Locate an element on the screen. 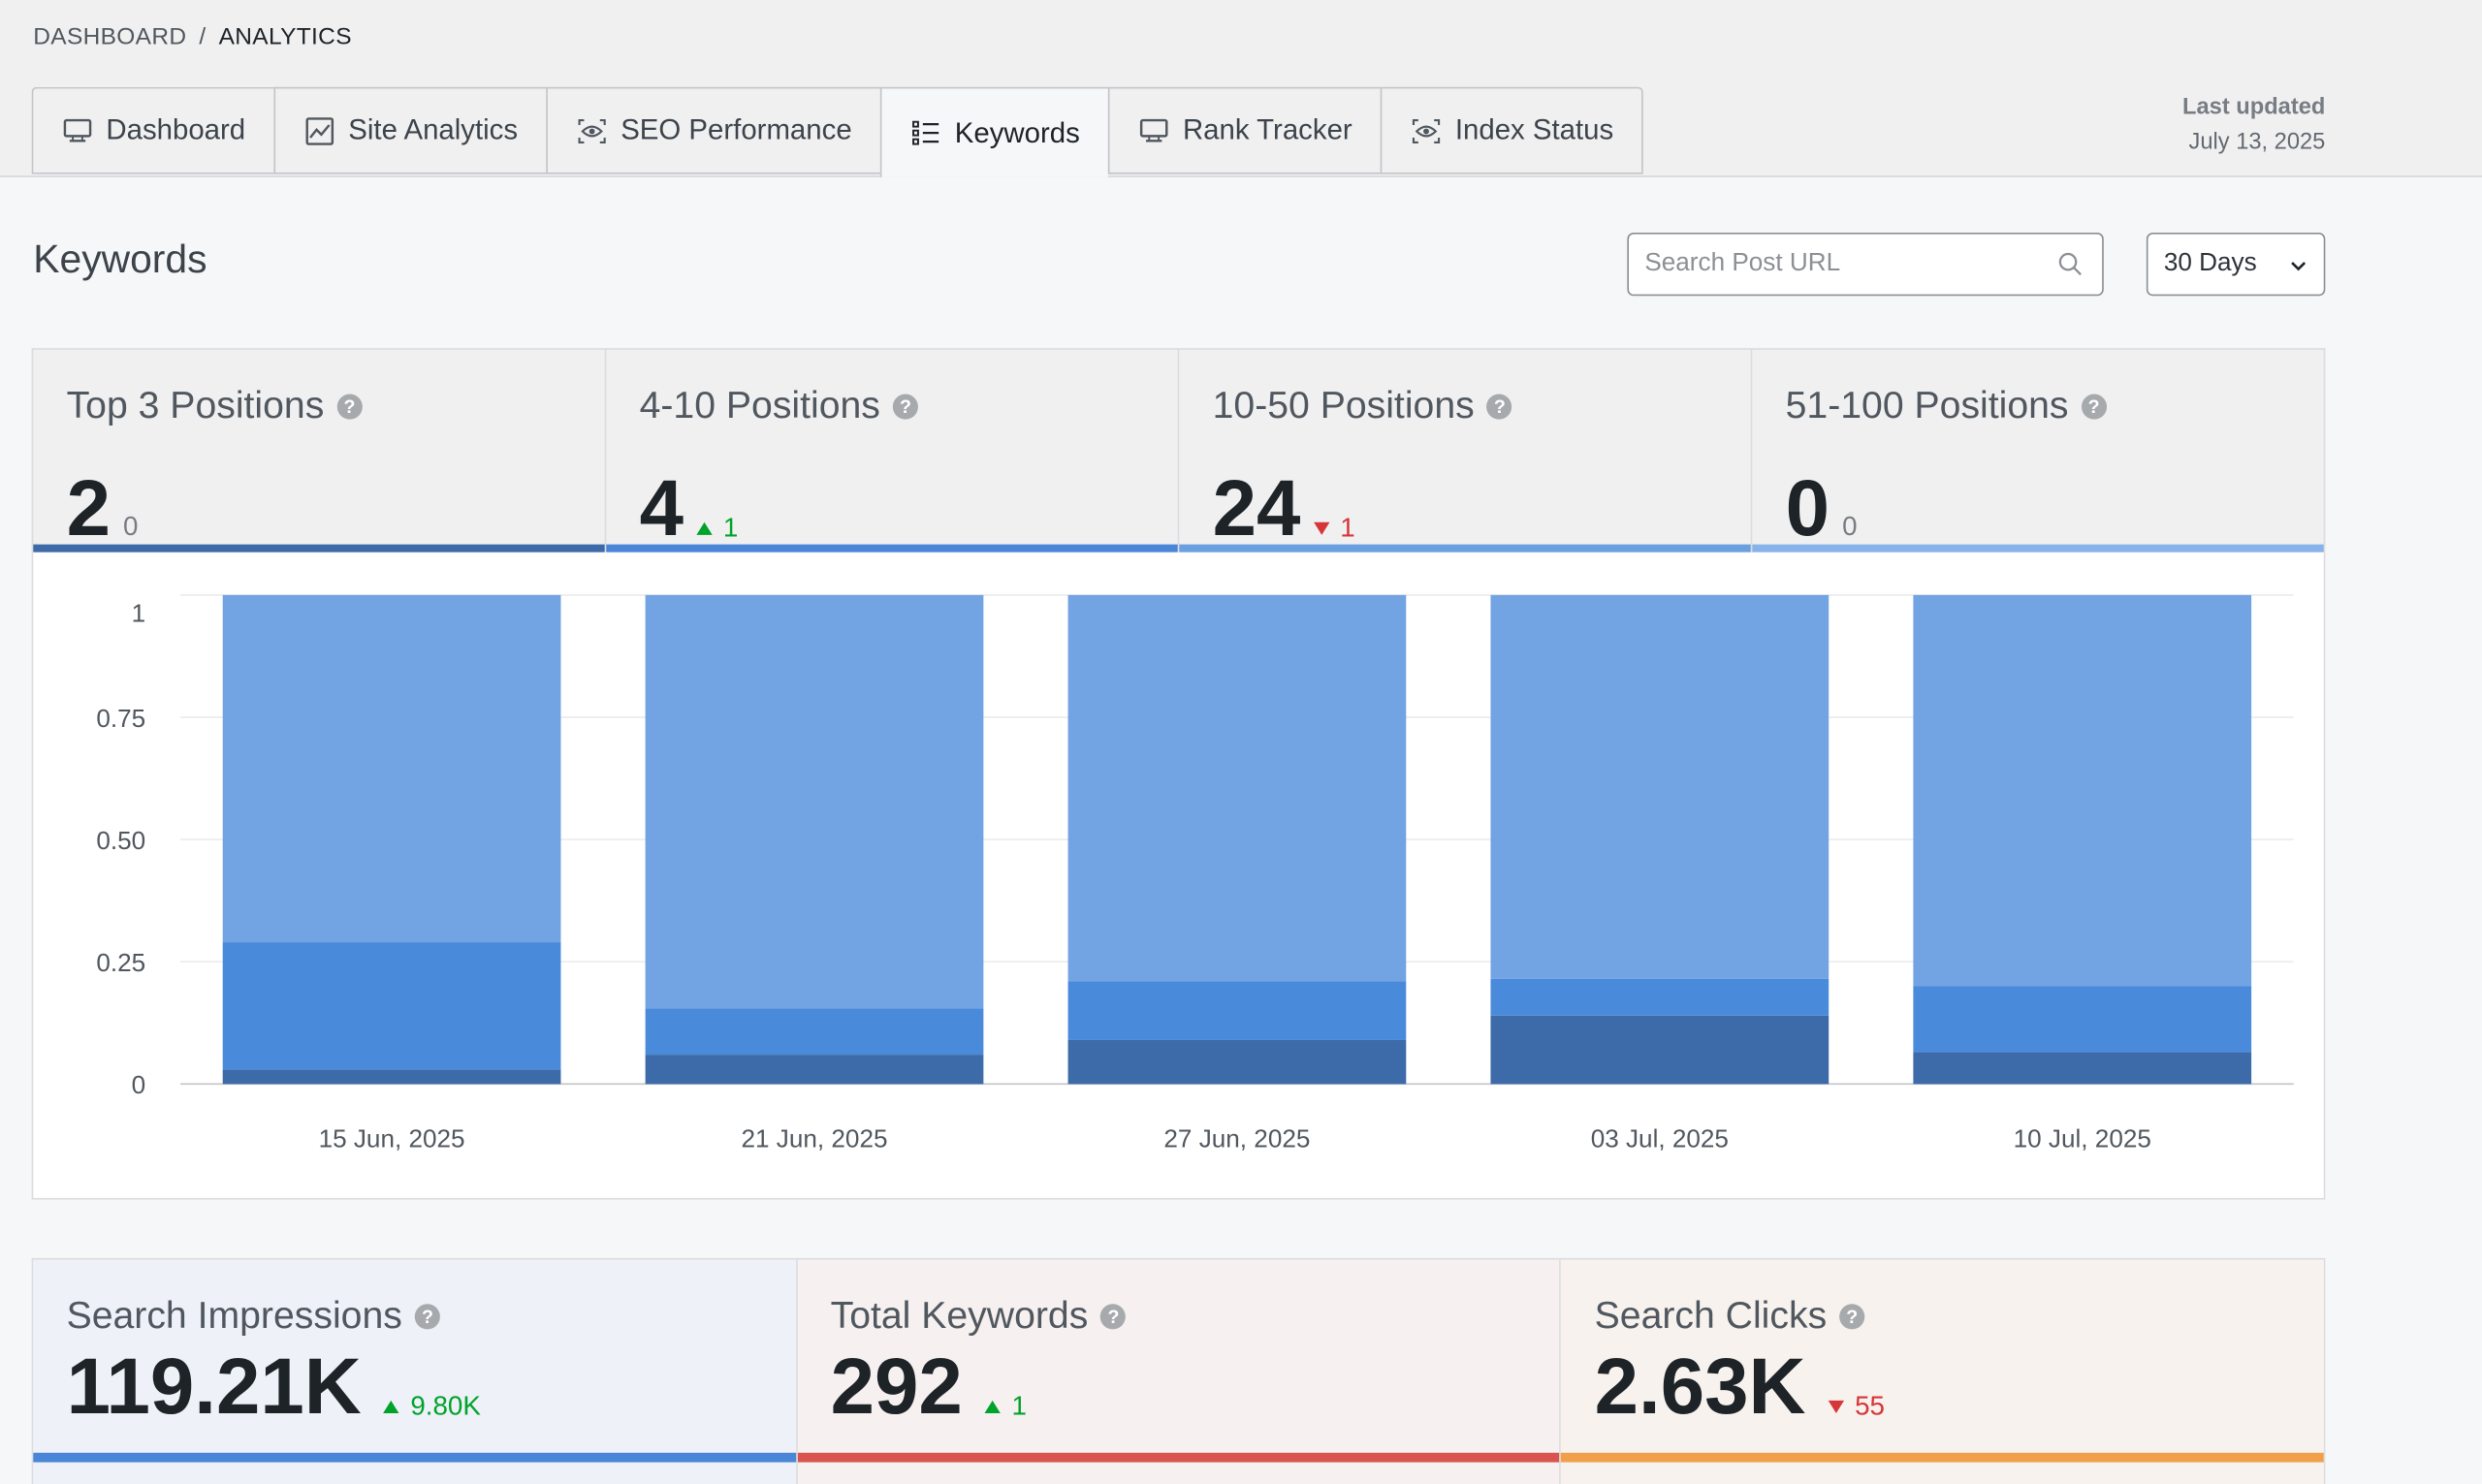 The height and width of the screenshot is (1484, 2482). card-value: 24 1 is located at coordinates (1284, 518).